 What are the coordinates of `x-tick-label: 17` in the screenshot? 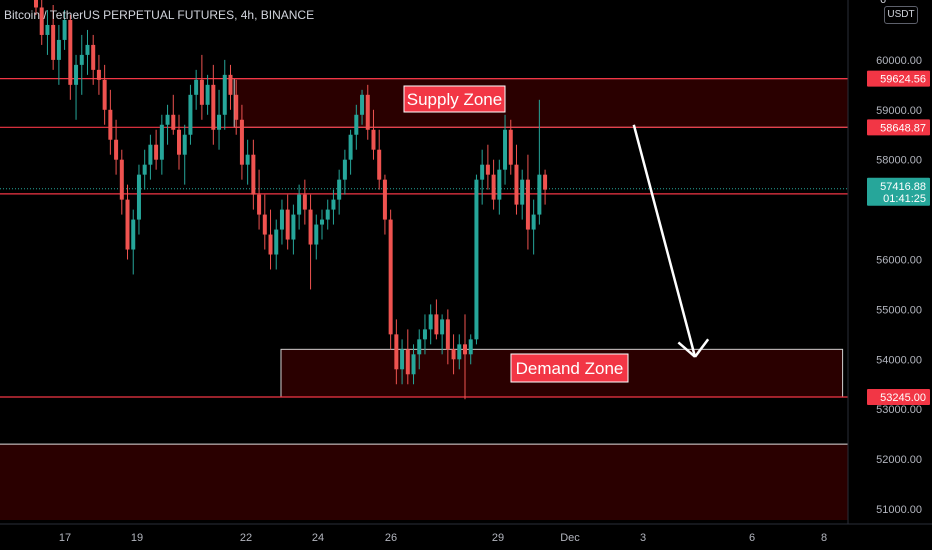 It's located at (65, 538).